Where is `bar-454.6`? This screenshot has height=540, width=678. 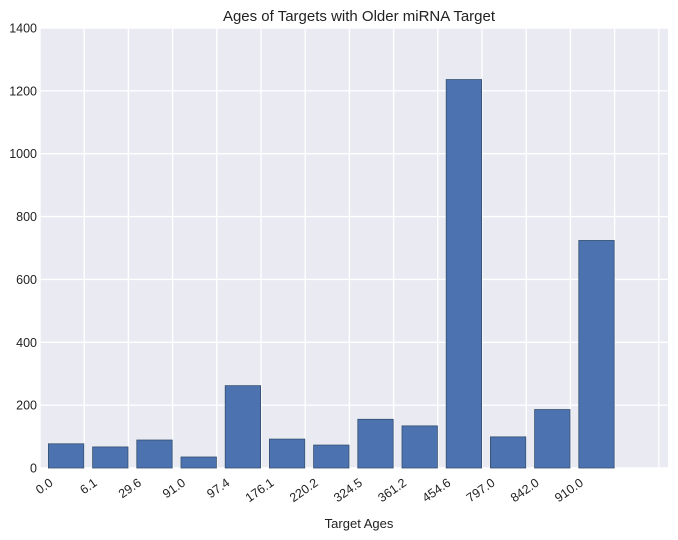
bar-454.6 is located at coordinates (464, 274).